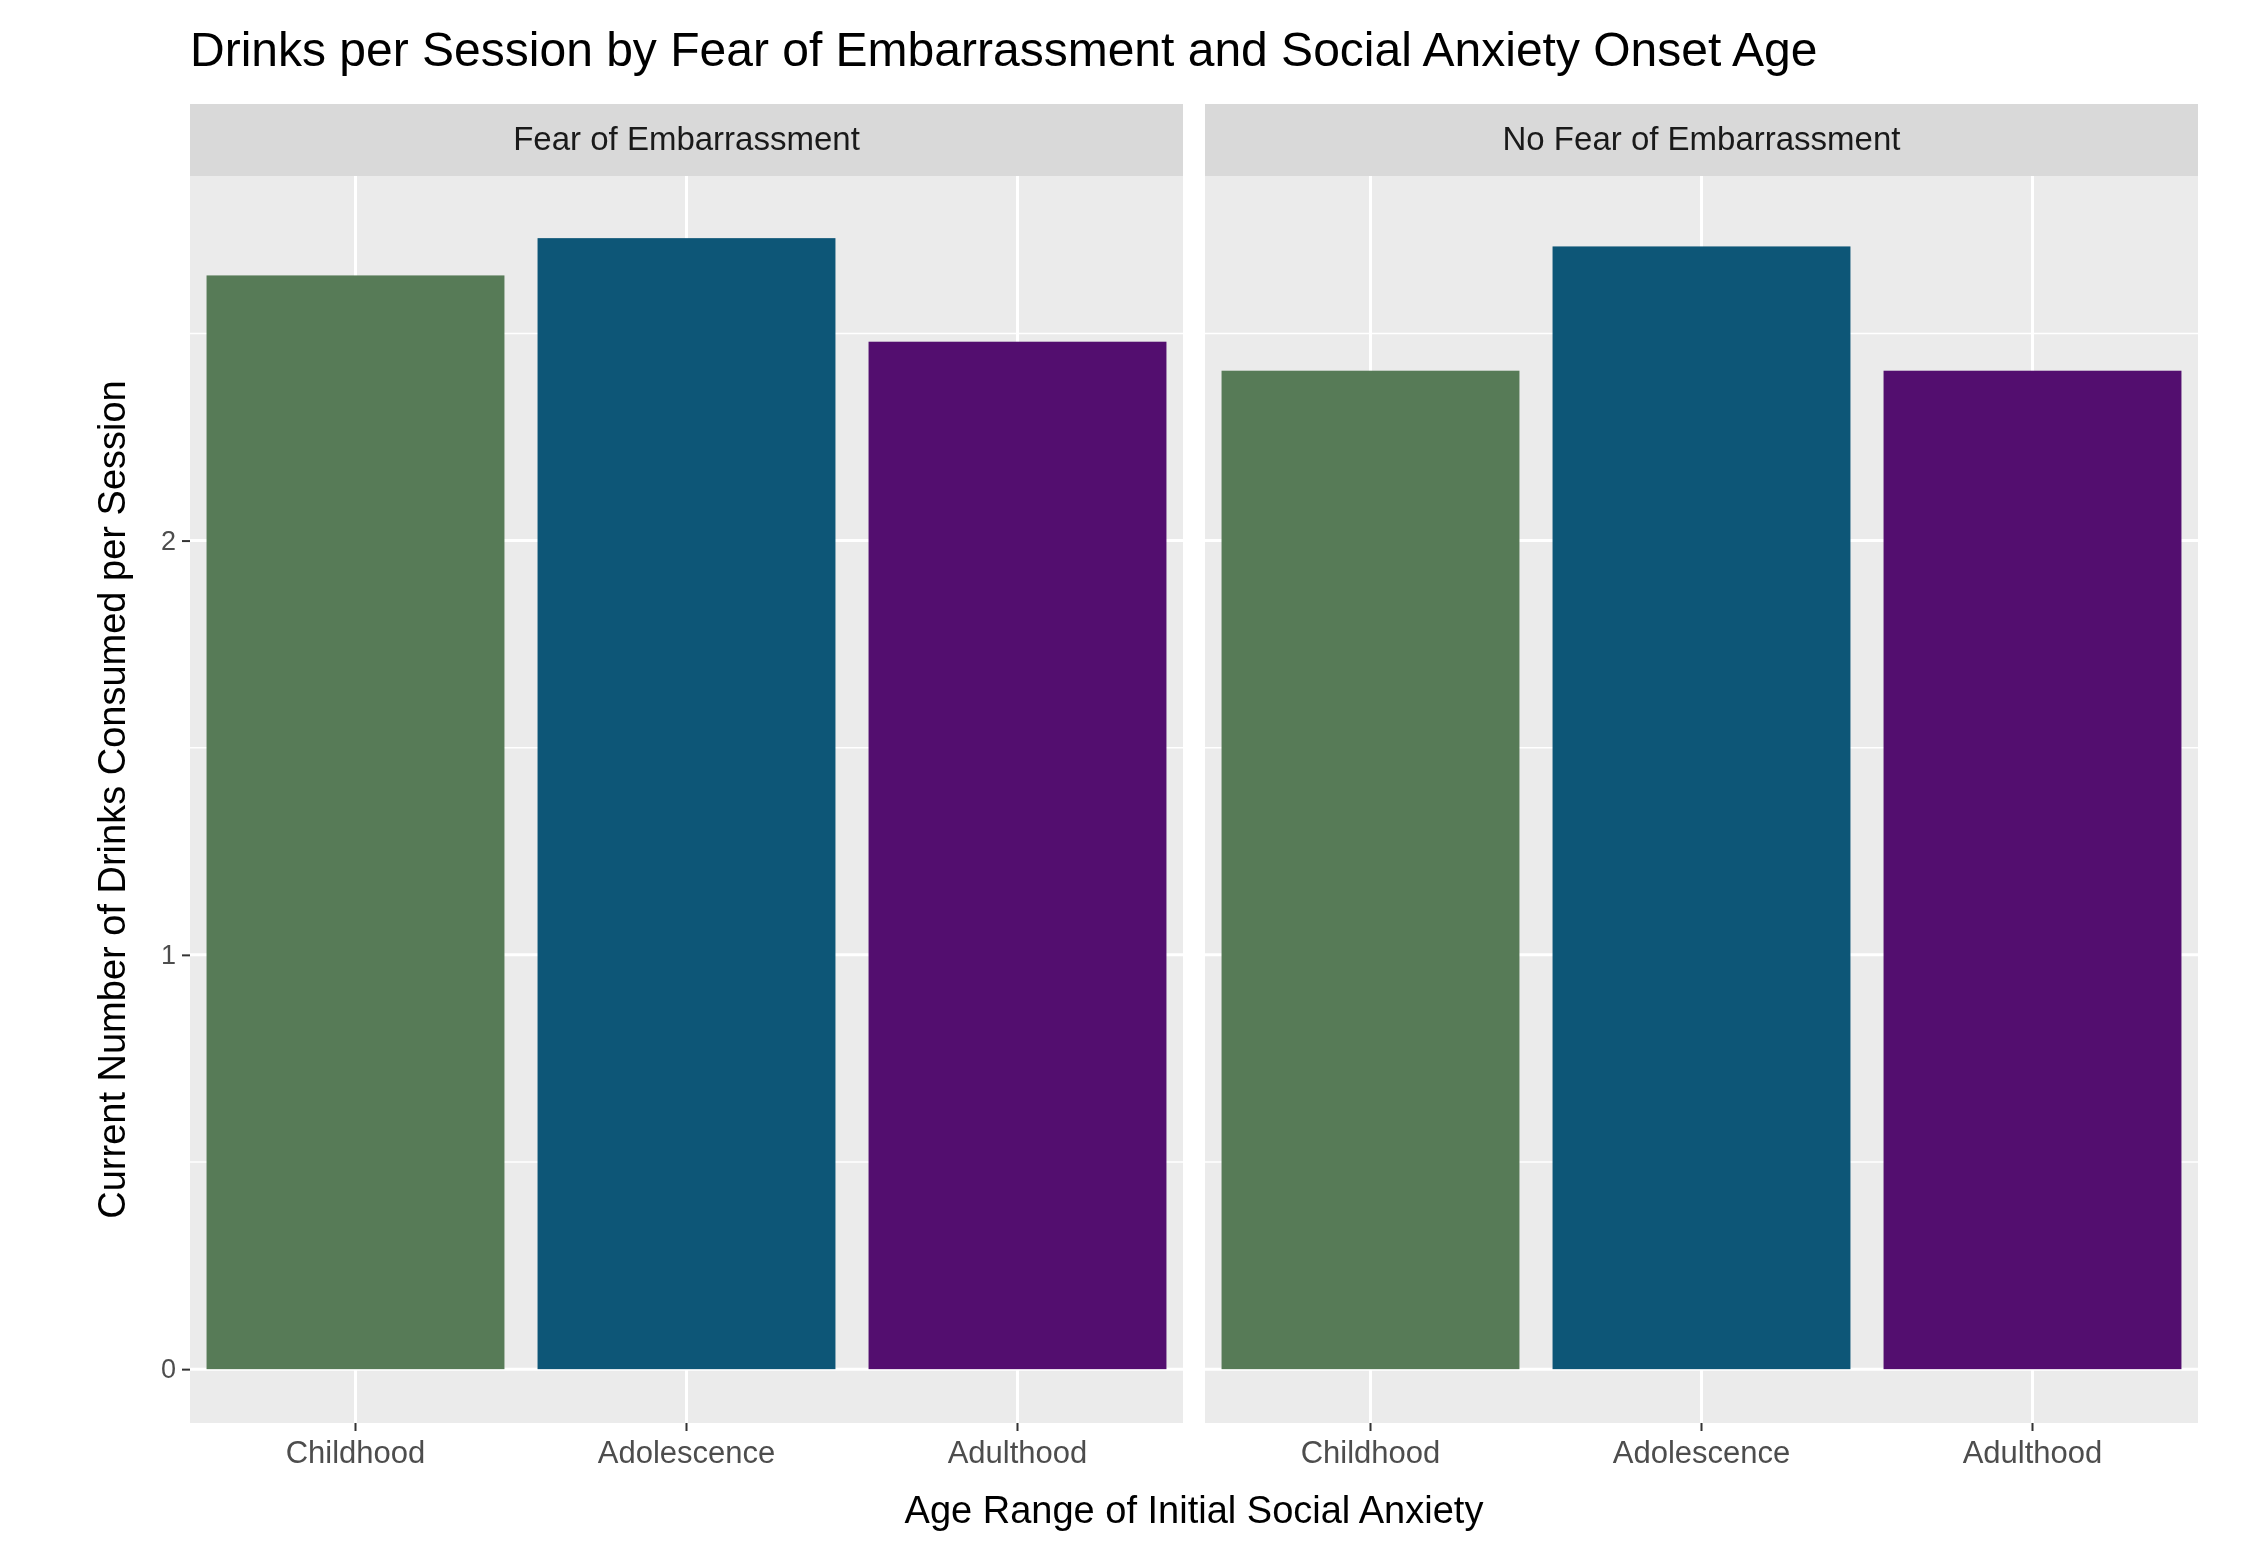  Describe the element at coordinates (686, 138) in the screenshot. I see `chart-subtitle: Fear of Embarrassment` at that location.